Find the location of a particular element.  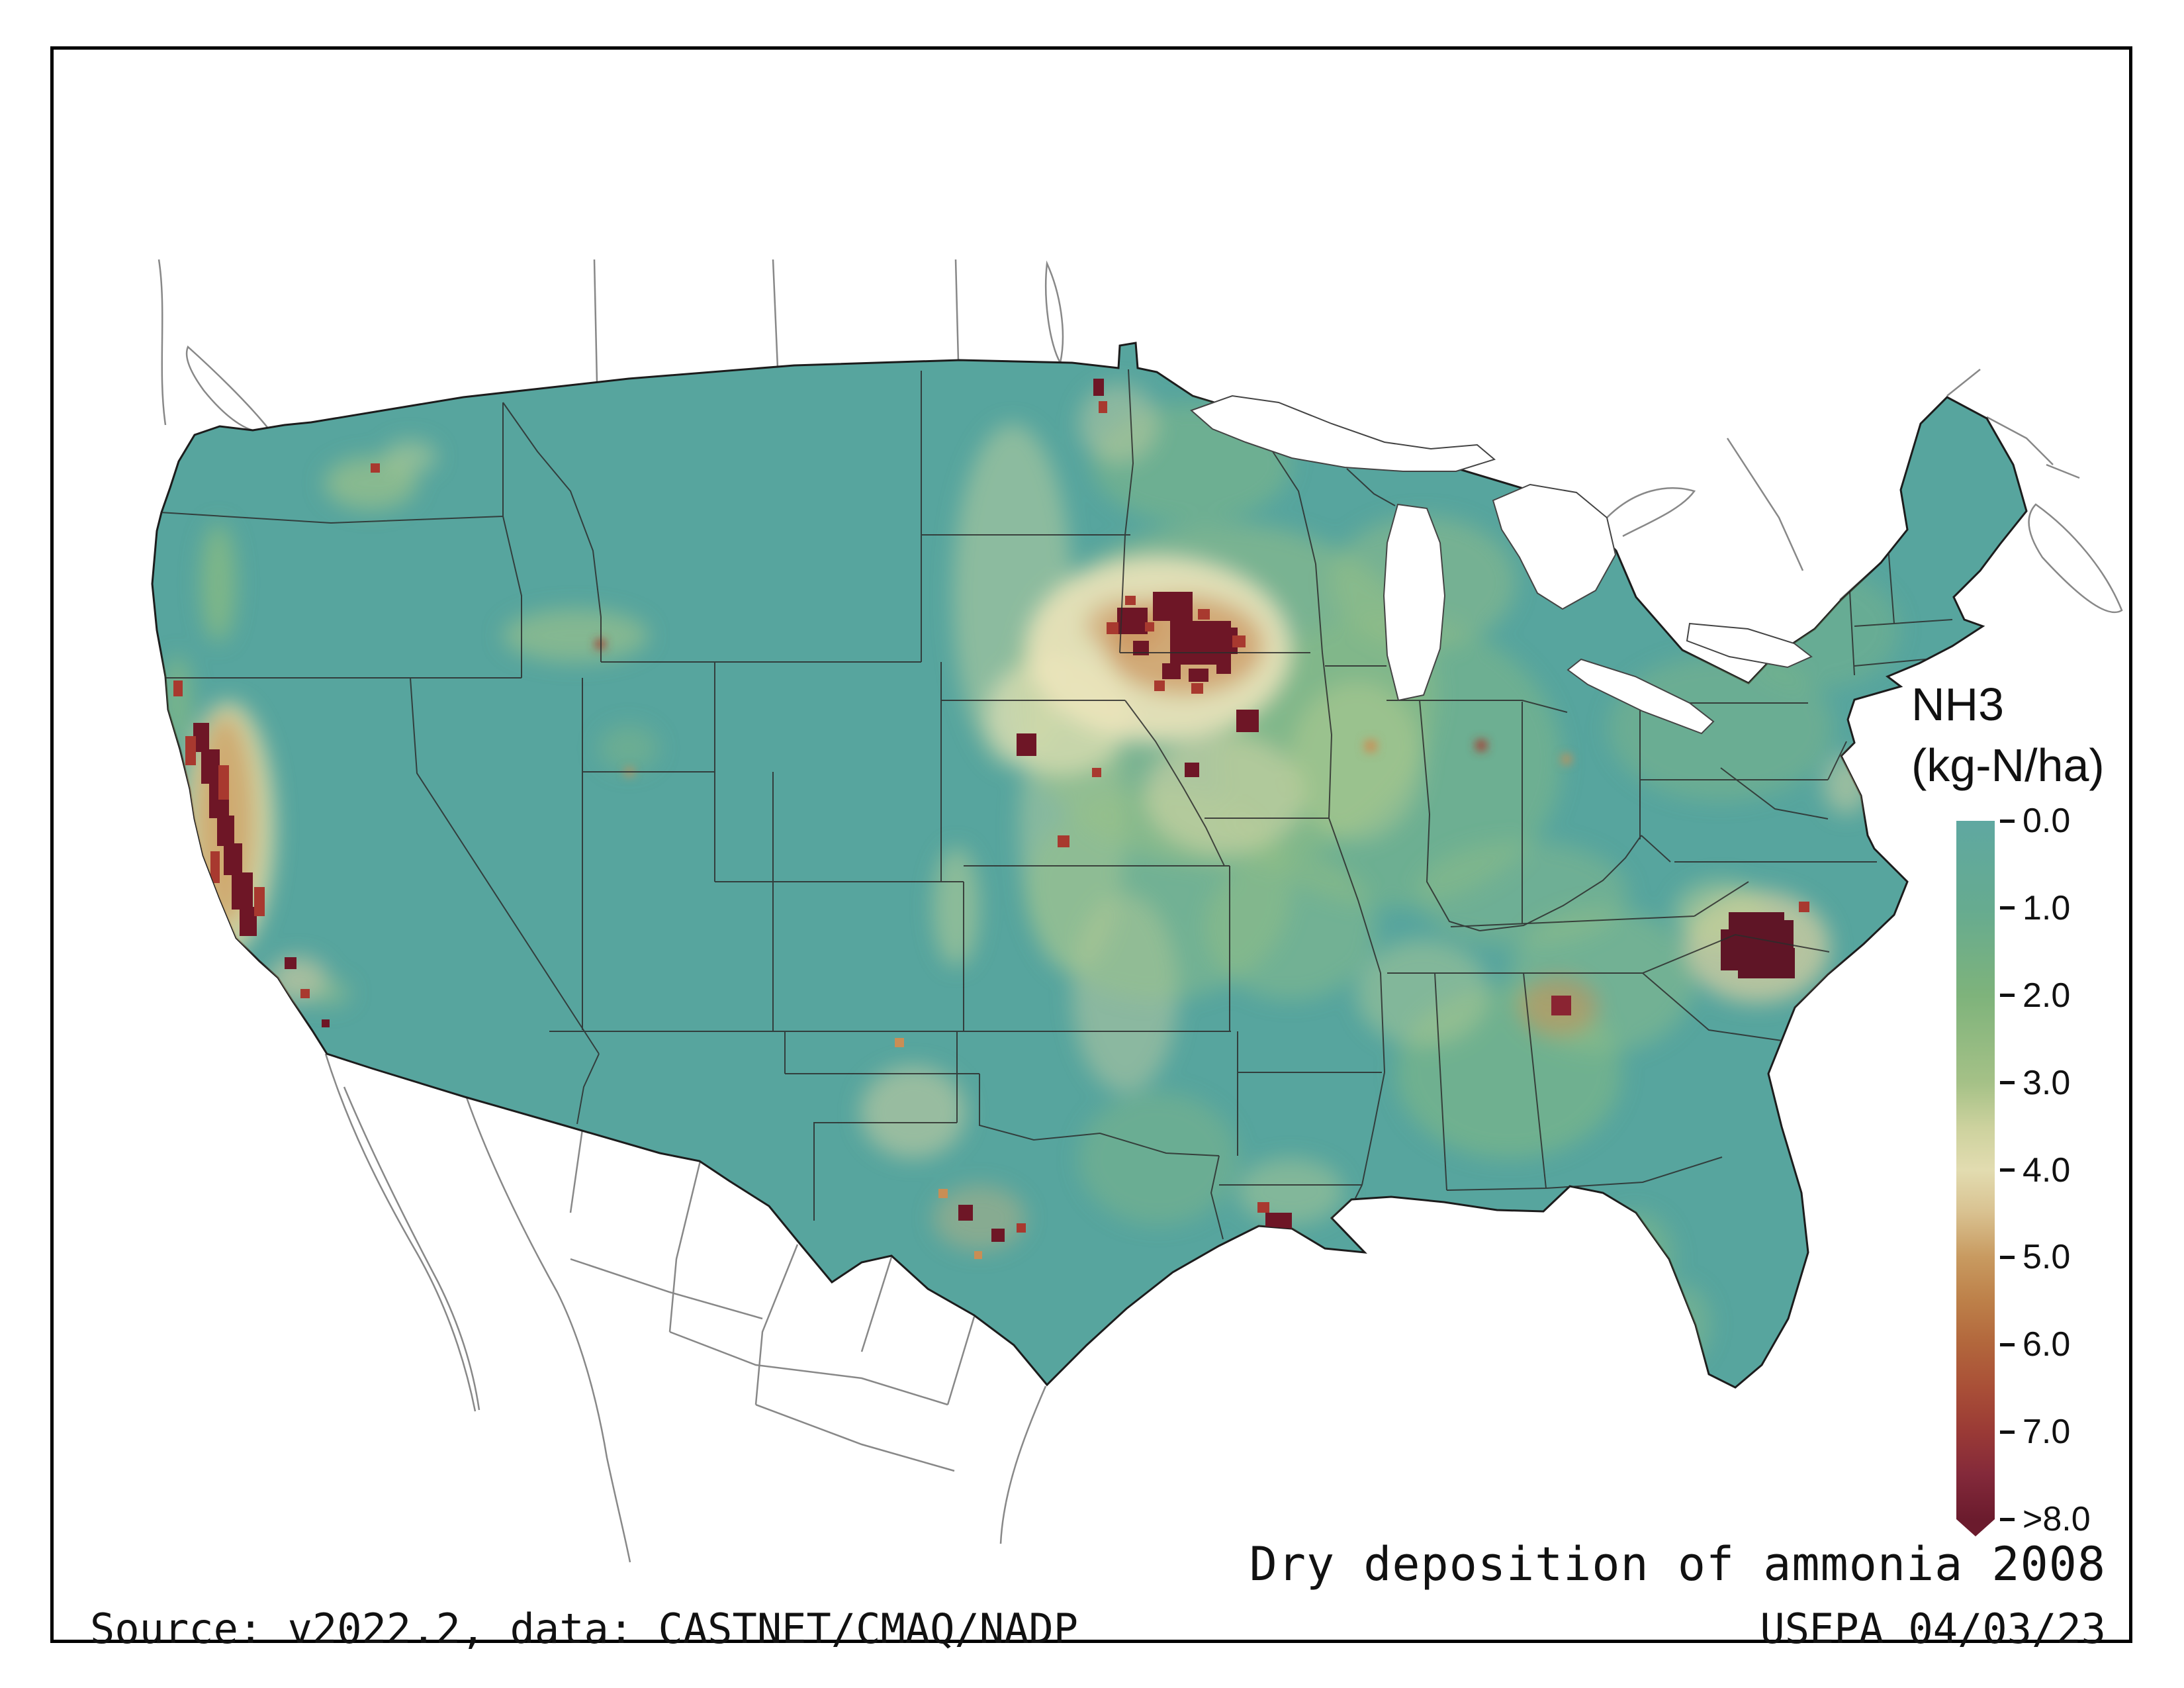

legend-tick-row: >8.0 is located at coordinates (2045, 1519).